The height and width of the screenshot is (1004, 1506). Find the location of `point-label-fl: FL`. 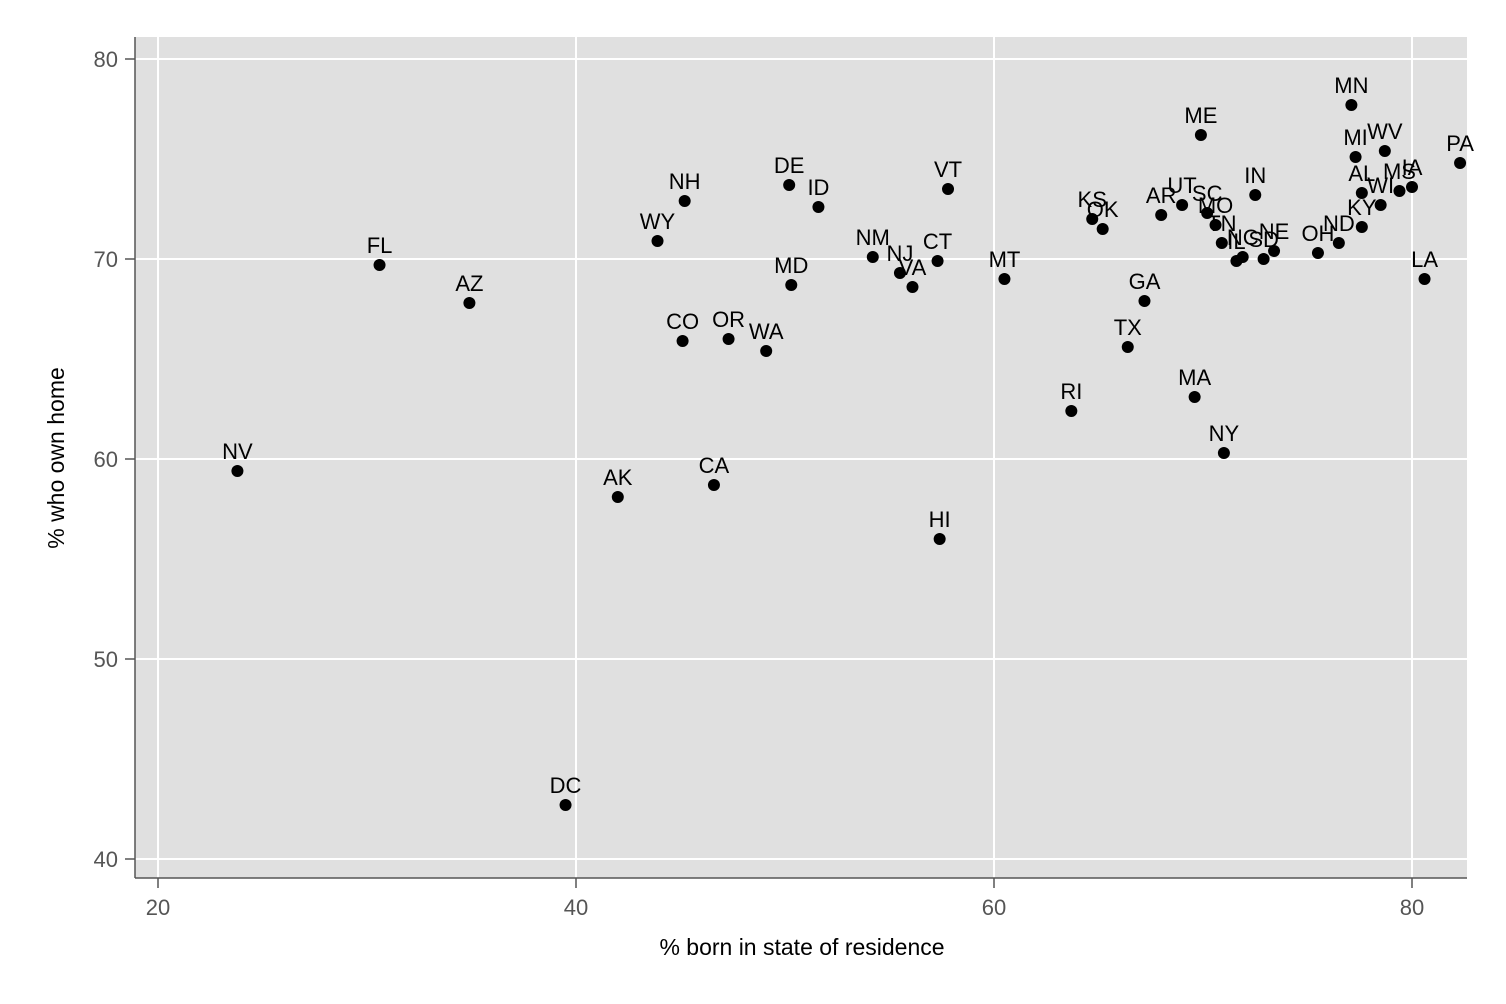

point-label-fl: FL is located at coordinates (380, 245).